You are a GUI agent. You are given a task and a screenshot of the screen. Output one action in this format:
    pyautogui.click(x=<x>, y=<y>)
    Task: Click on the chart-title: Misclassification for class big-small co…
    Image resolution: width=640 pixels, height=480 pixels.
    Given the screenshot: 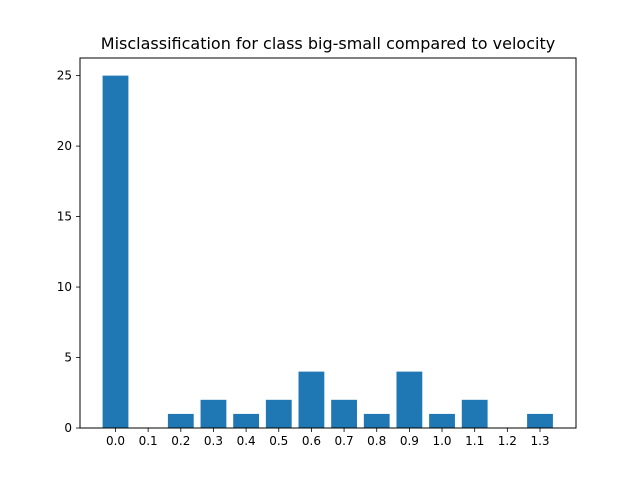 What is the action you would take?
    pyautogui.click(x=328, y=43)
    